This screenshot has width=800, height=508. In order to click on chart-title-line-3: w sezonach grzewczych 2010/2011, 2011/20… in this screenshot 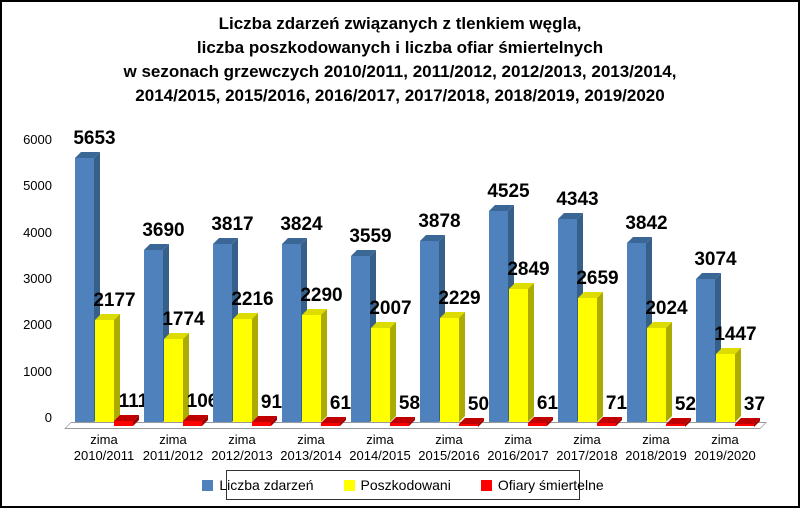, I will do `click(400, 71)`.